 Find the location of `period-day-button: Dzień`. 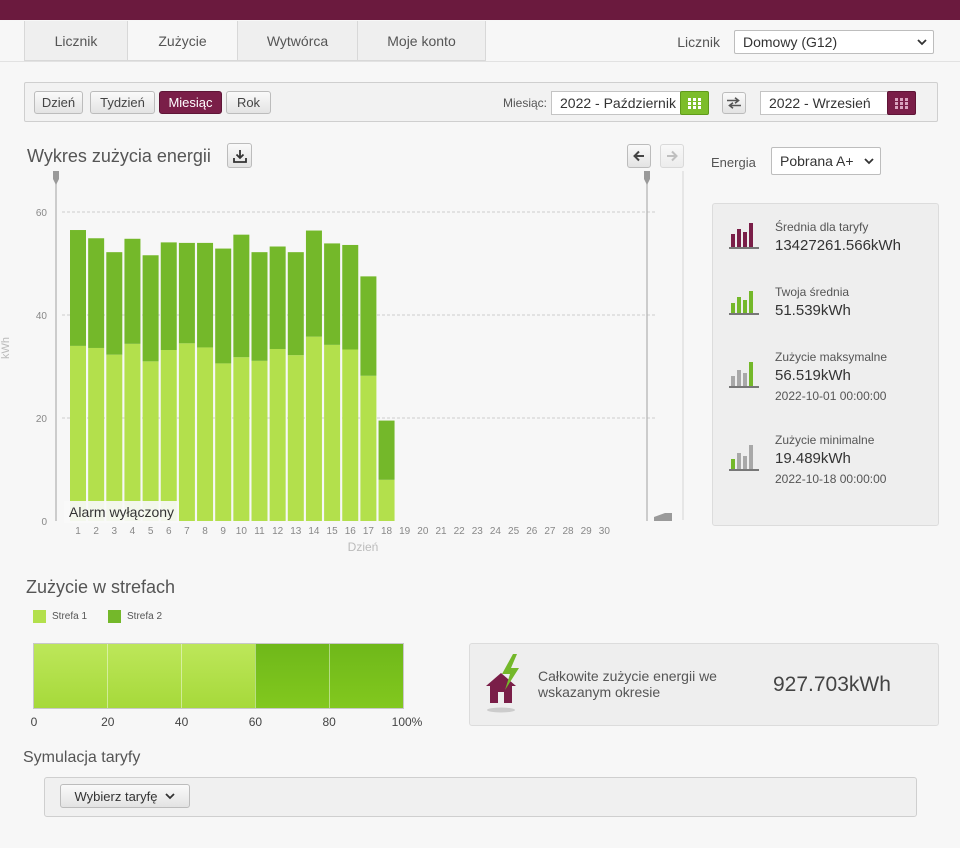

period-day-button: Dzień is located at coordinates (58, 102).